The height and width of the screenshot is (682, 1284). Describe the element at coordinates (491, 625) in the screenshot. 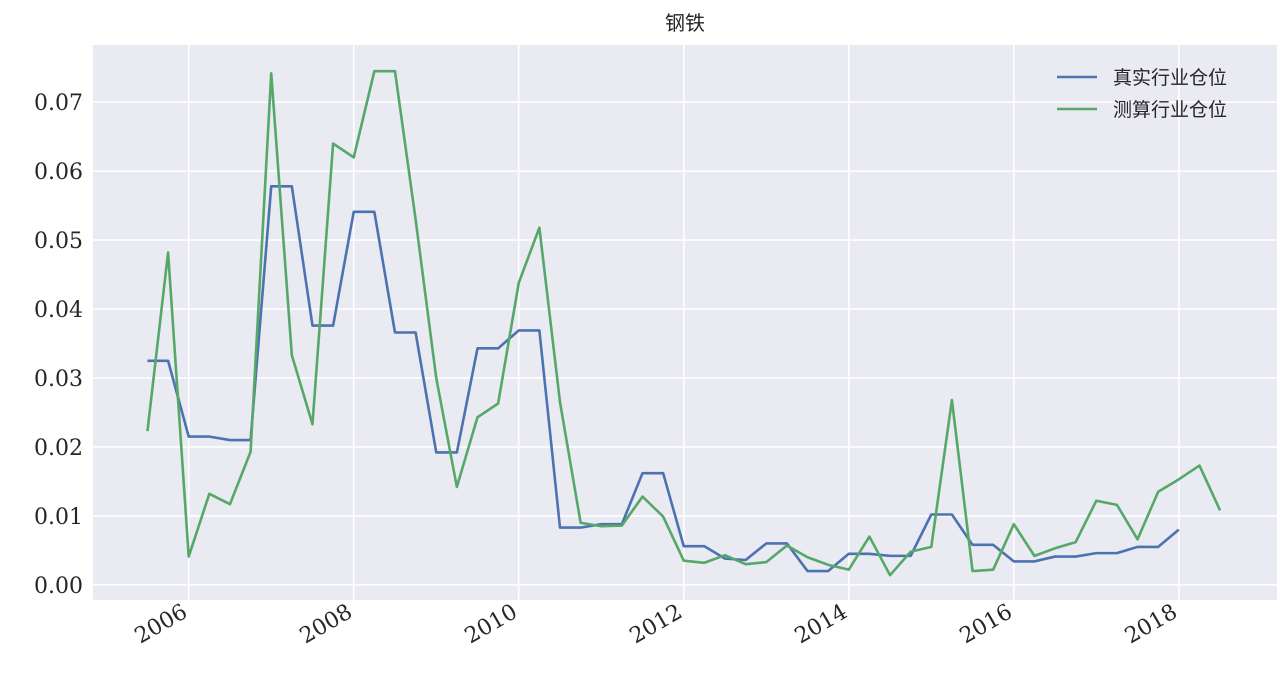

I see `x-tick-label: 2010` at that location.